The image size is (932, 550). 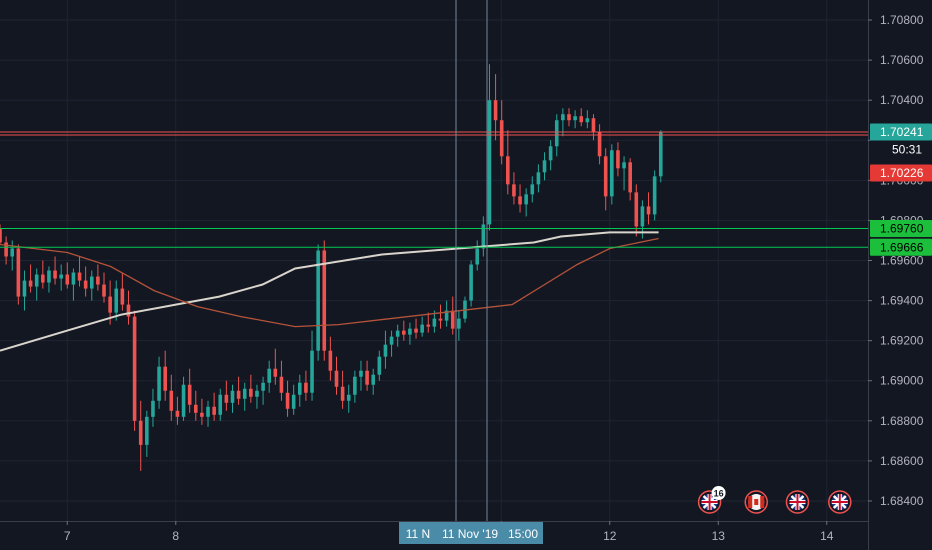 What do you see at coordinates (901, 140) in the screenshot?
I see `price-level-tag: 1.70241 50:31` at bounding box center [901, 140].